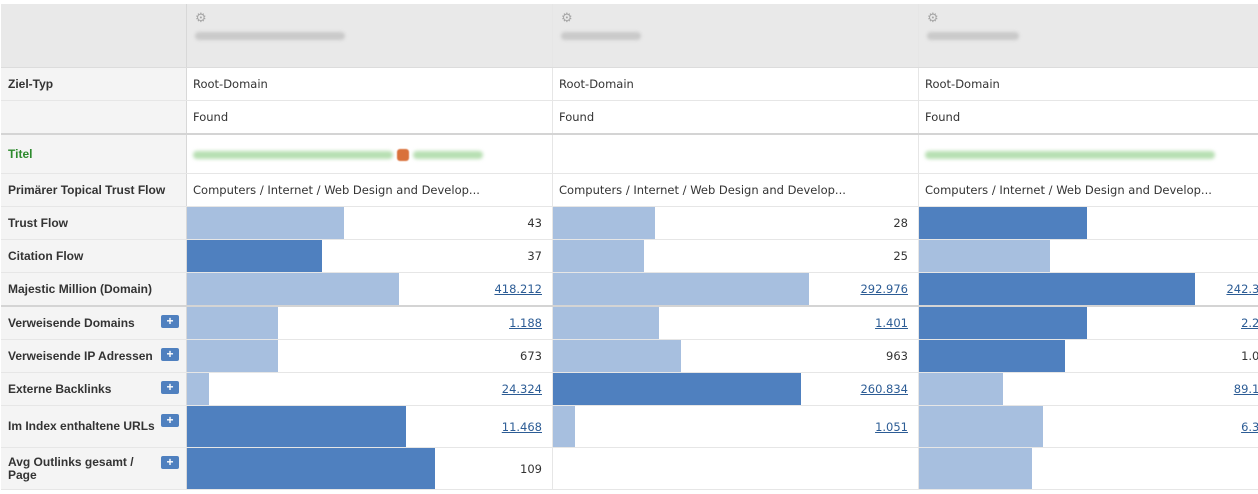 The width and height of the screenshot is (1258, 494). Describe the element at coordinates (735, 356) in the screenshot. I see `metric-cell: 963` at that location.